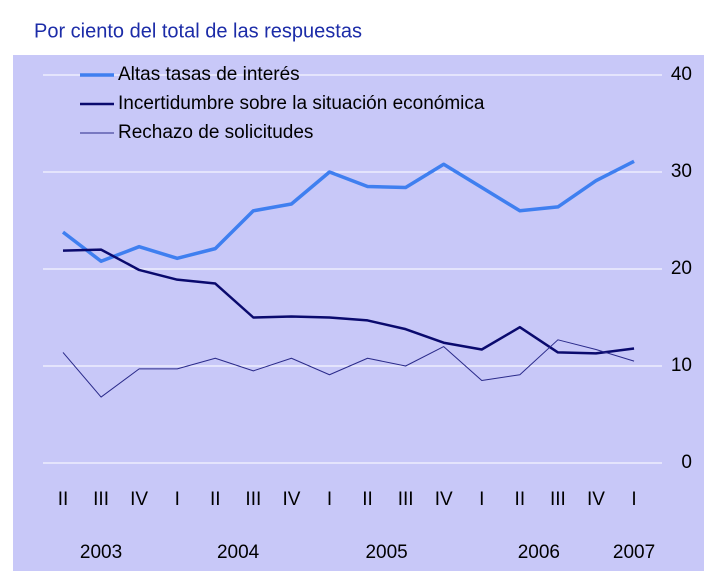  Describe the element at coordinates (681, 171) in the screenshot. I see `y-tick-label: 30` at that location.